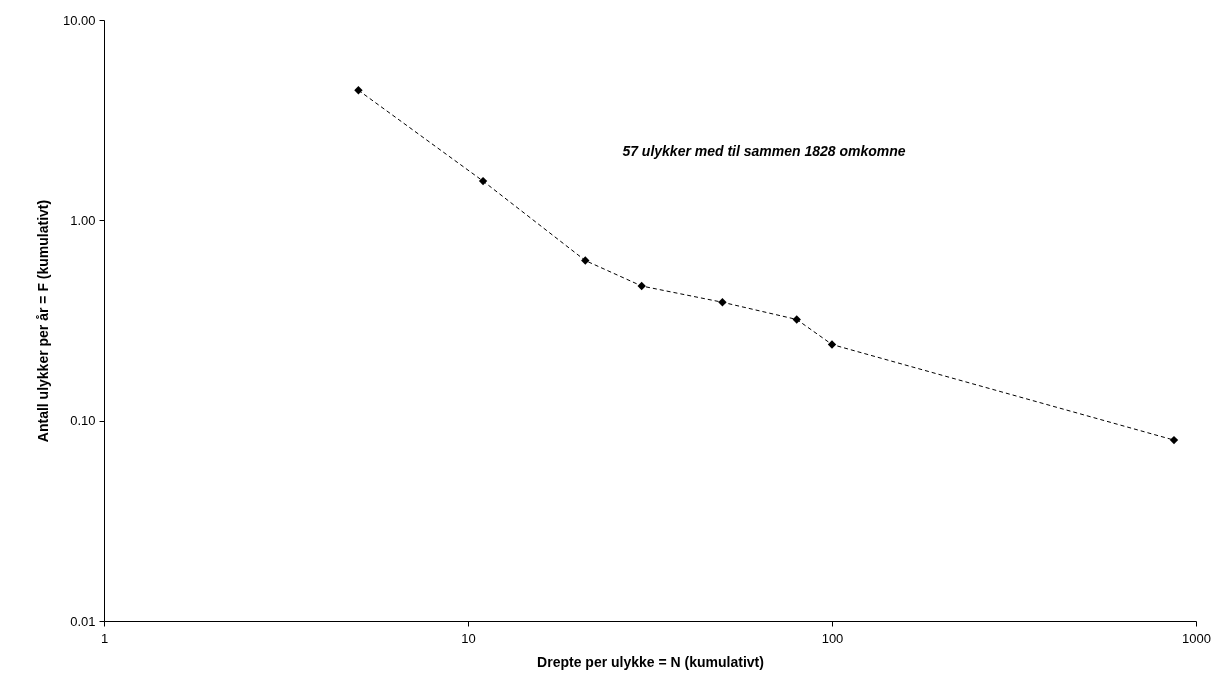 The image size is (1229, 693). What do you see at coordinates (832, 638) in the screenshot?
I see `x-tick-label: 100` at bounding box center [832, 638].